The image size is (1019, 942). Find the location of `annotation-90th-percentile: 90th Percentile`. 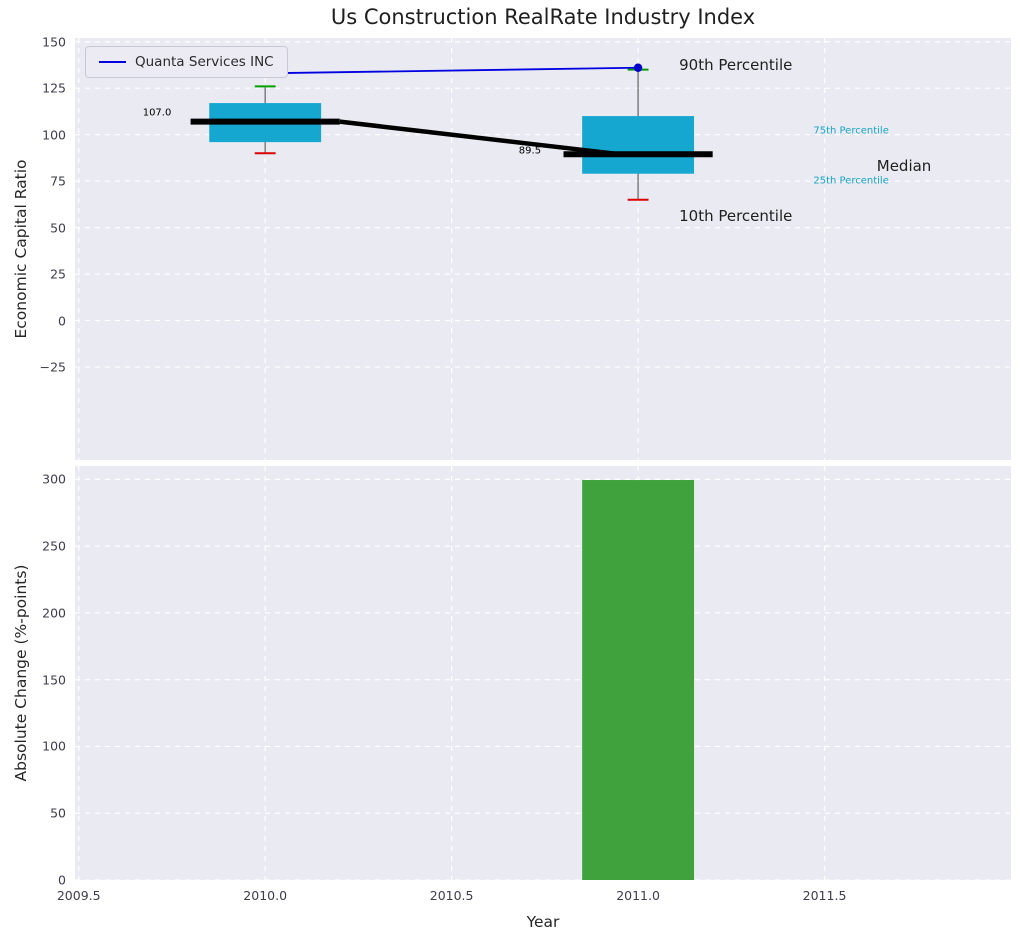

annotation-90th-percentile: 90th Percentile is located at coordinates (736, 64).